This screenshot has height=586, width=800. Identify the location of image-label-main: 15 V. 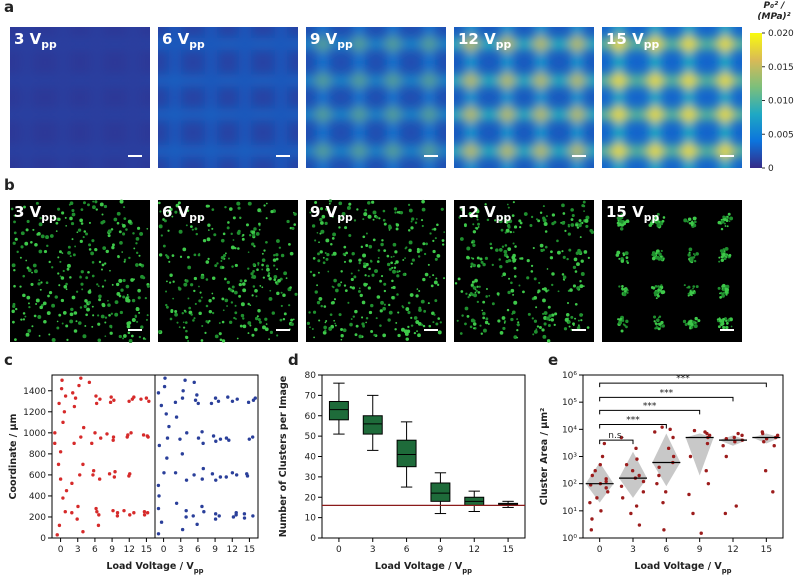
(625, 39).